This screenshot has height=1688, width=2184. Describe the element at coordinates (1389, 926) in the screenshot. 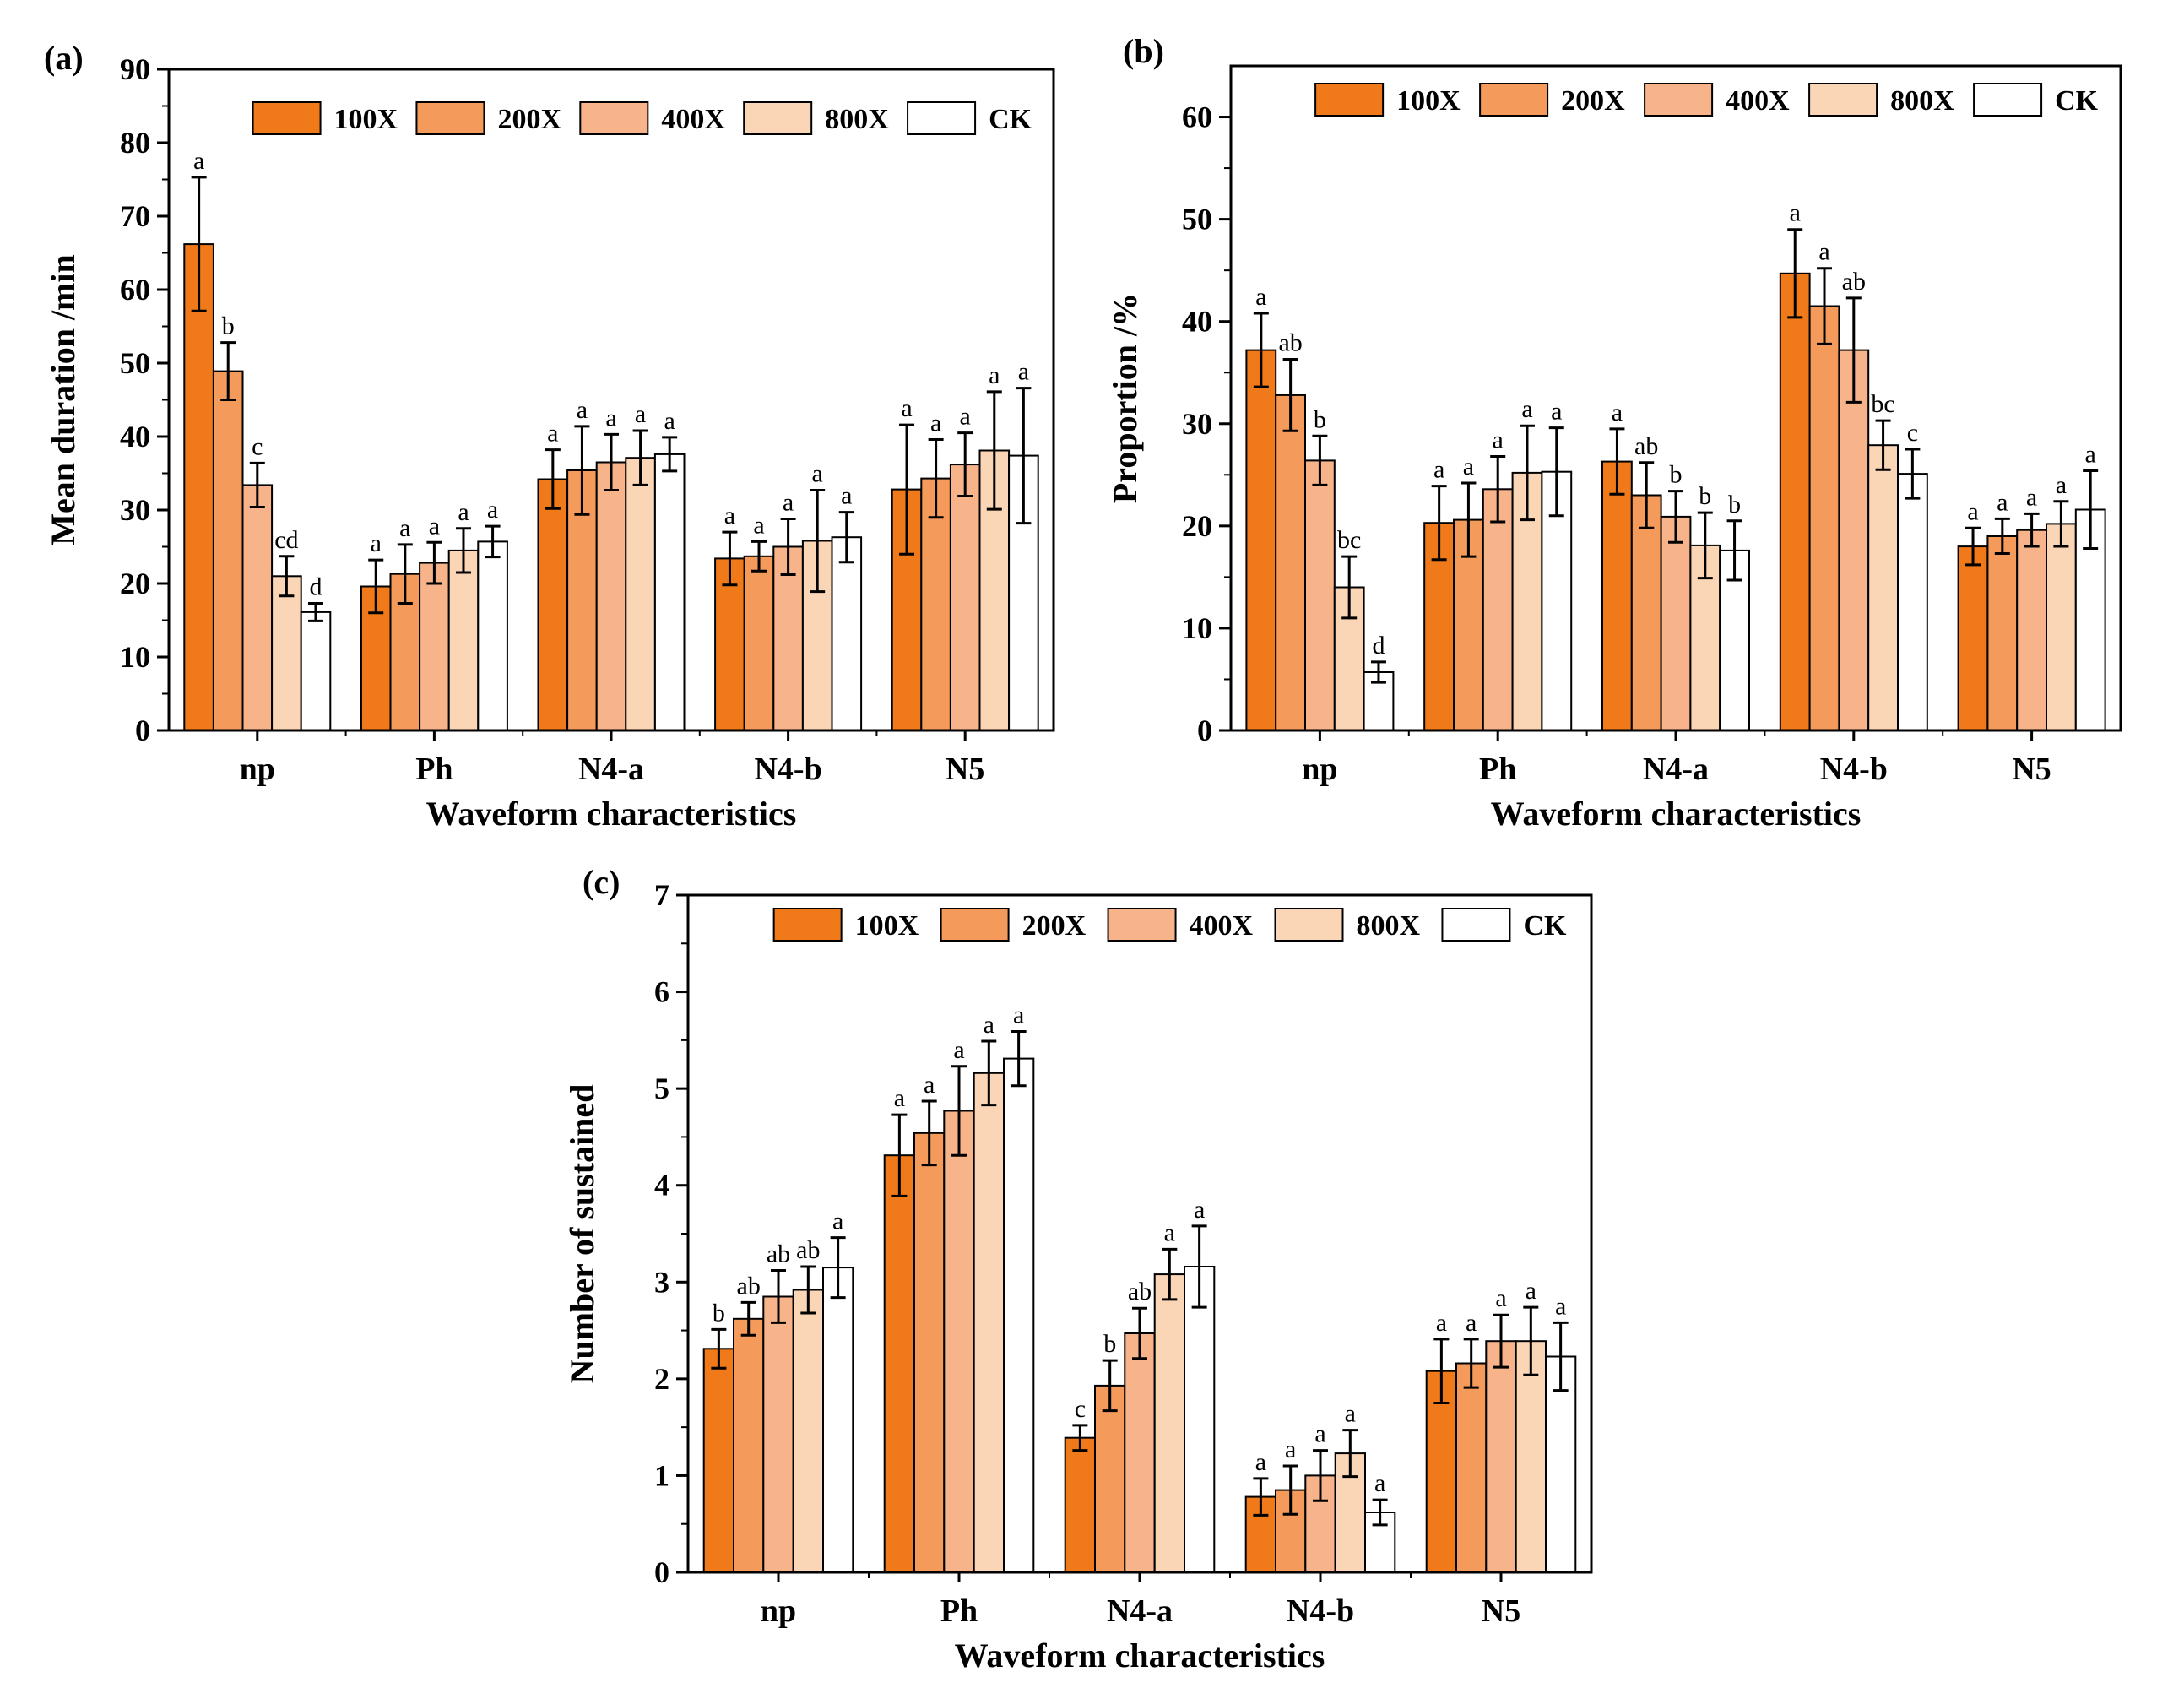

I see `legend-label: 800X` at that location.